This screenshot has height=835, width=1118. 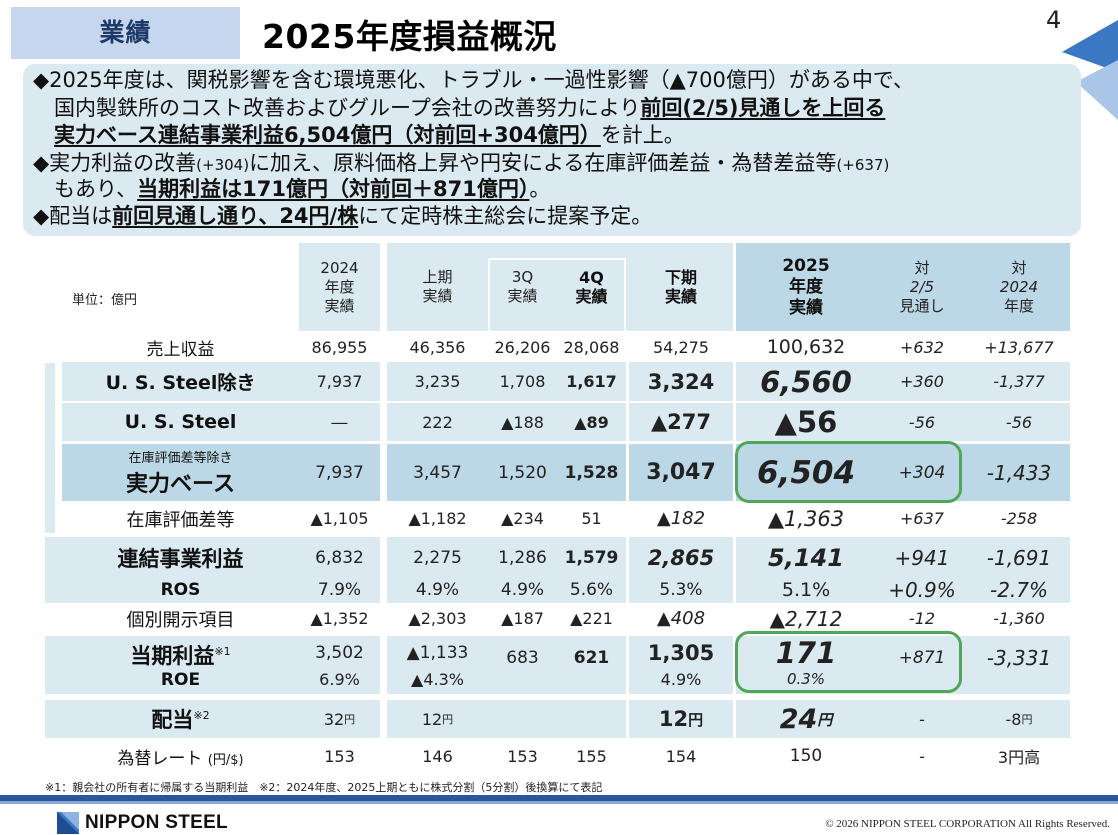 What do you see at coordinates (180, 590) in the screenshot?
I see `row-label-ros: ROS` at bounding box center [180, 590].